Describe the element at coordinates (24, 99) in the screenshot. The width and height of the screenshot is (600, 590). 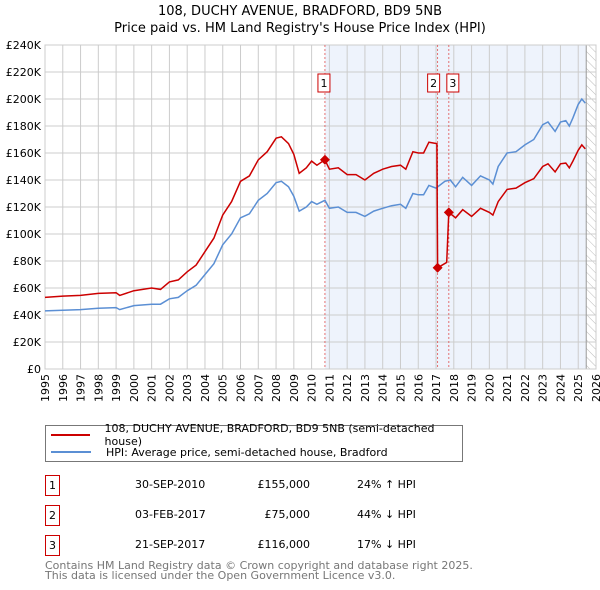
I see `y-tick-label: £200K` at that location.